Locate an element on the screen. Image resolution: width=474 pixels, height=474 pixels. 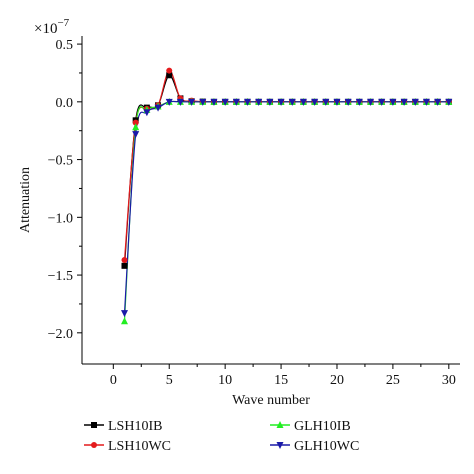
legend-label: LSH10IB is located at coordinates (135, 426).